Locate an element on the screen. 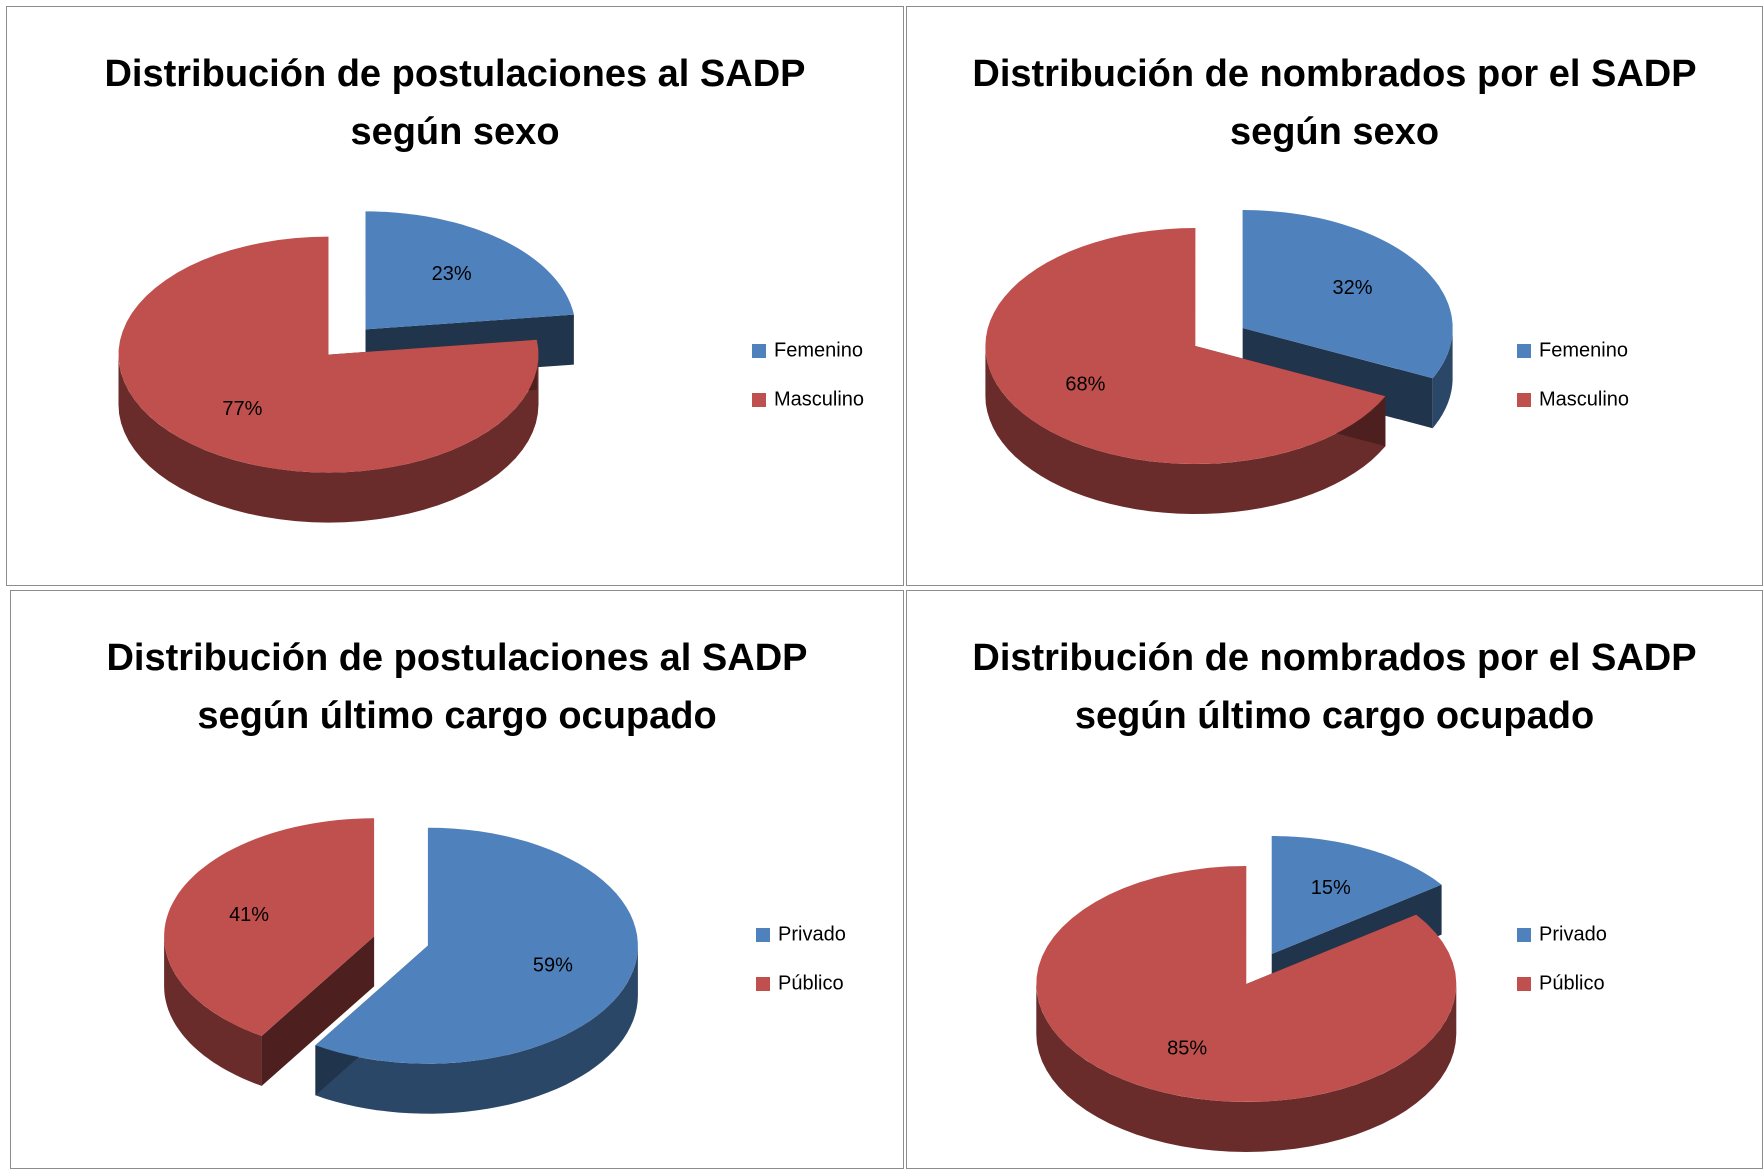 The image size is (1763, 1169). pie-chart: 23% 77% Femenino Masculino is located at coordinates (491, 367).